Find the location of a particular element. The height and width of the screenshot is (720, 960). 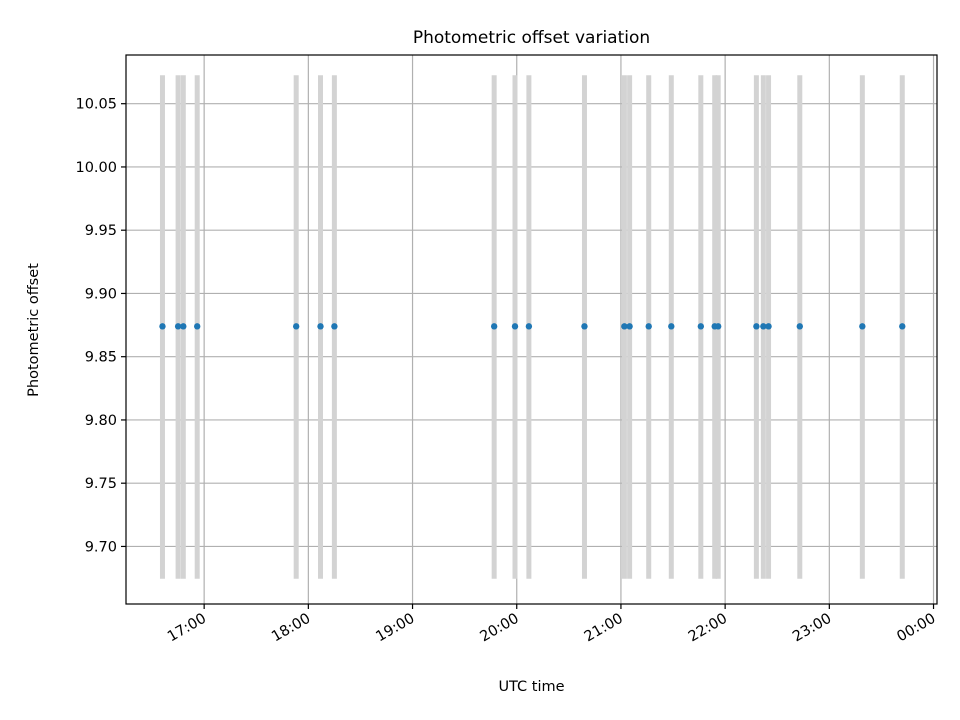

y-tick-label: 10.05 is located at coordinates (96, 105).